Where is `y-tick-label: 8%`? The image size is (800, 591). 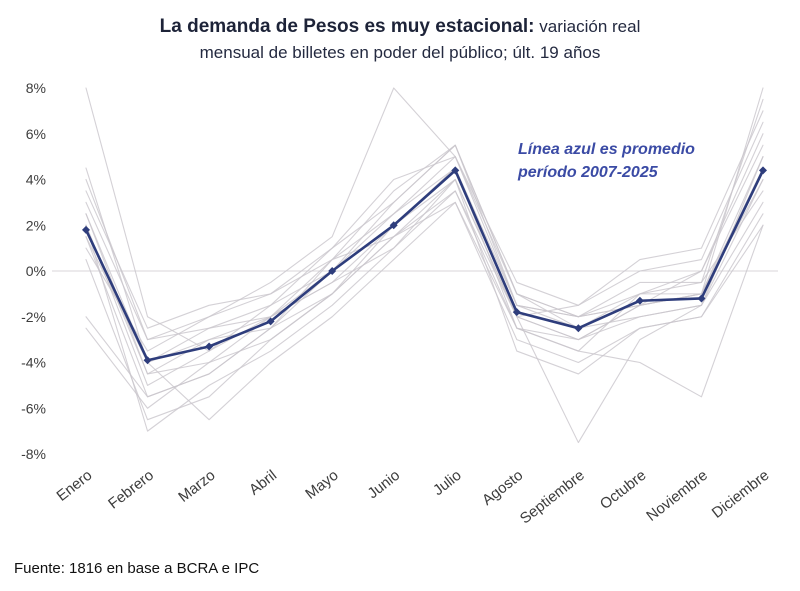
y-tick-label: 8% is located at coordinates (36, 88).